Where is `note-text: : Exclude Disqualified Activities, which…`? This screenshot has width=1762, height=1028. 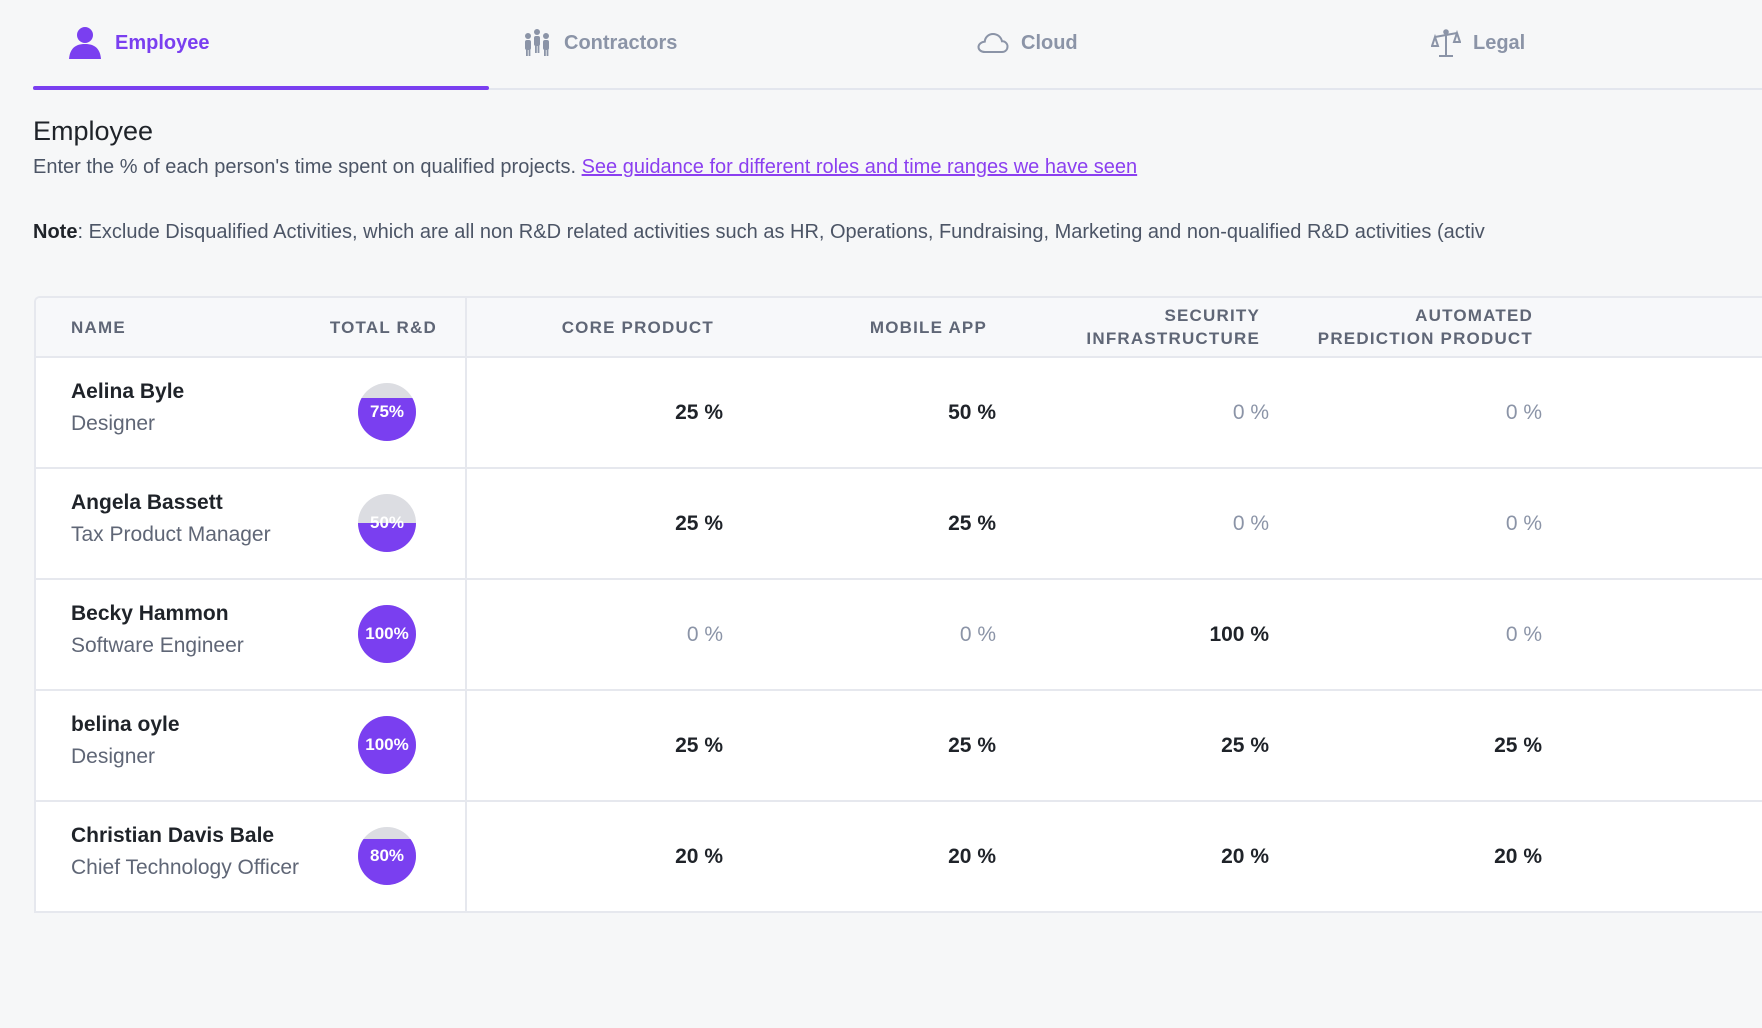
note-text: : Exclude Disqualified Activities, which… is located at coordinates (781, 232).